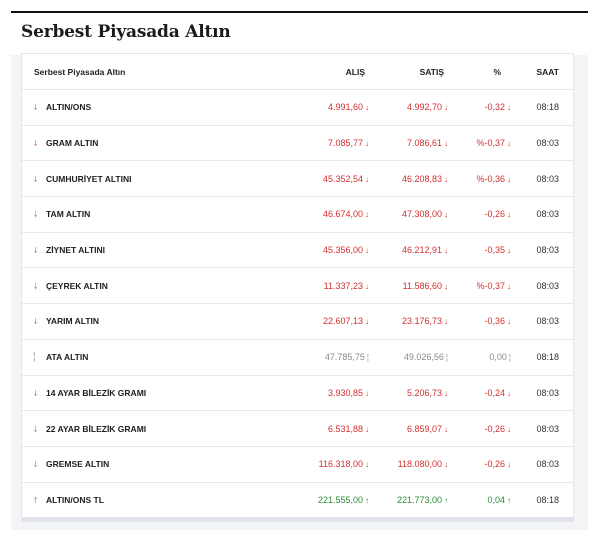 The height and width of the screenshot is (536, 600). What do you see at coordinates (76, 250) in the screenshot?
I see `row-name-link: ZİYNET ALTINI` at bounding box center [76, 250].